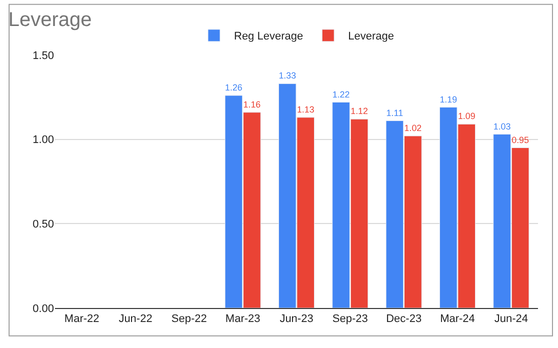 The image size is (558, 348). What do you see at coordinates (269, 36) in the screenshot?
I see `legend-label: Reg Leverage` at bounding box center [269, 36].